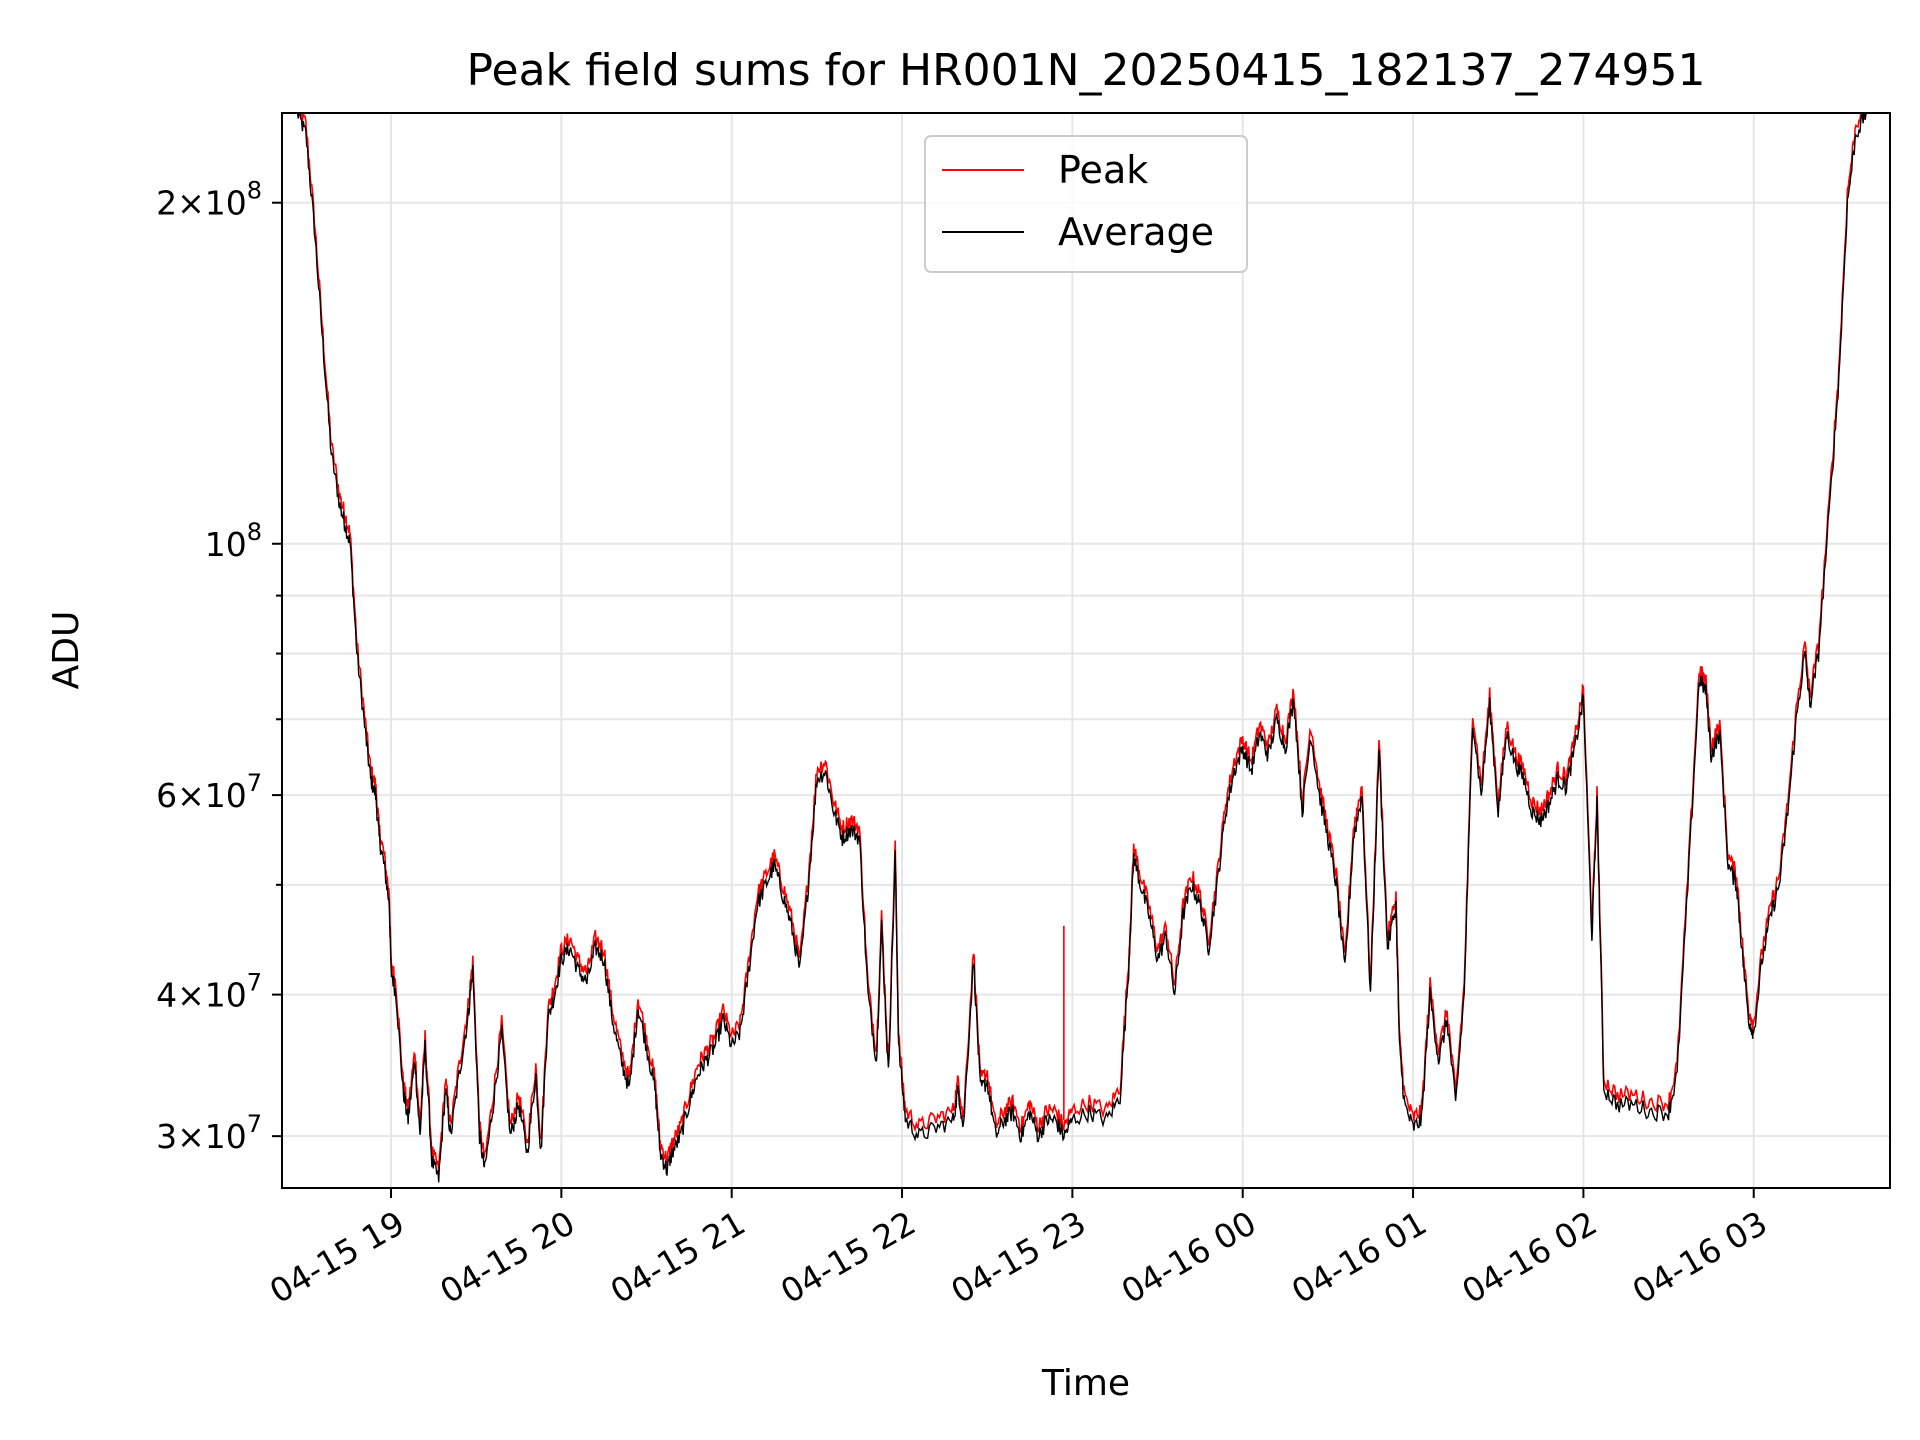  What do you see at coordinates (233, 541) in the screenshot?
I see `y-tick-label: 108` at bounding box center [233, 541].